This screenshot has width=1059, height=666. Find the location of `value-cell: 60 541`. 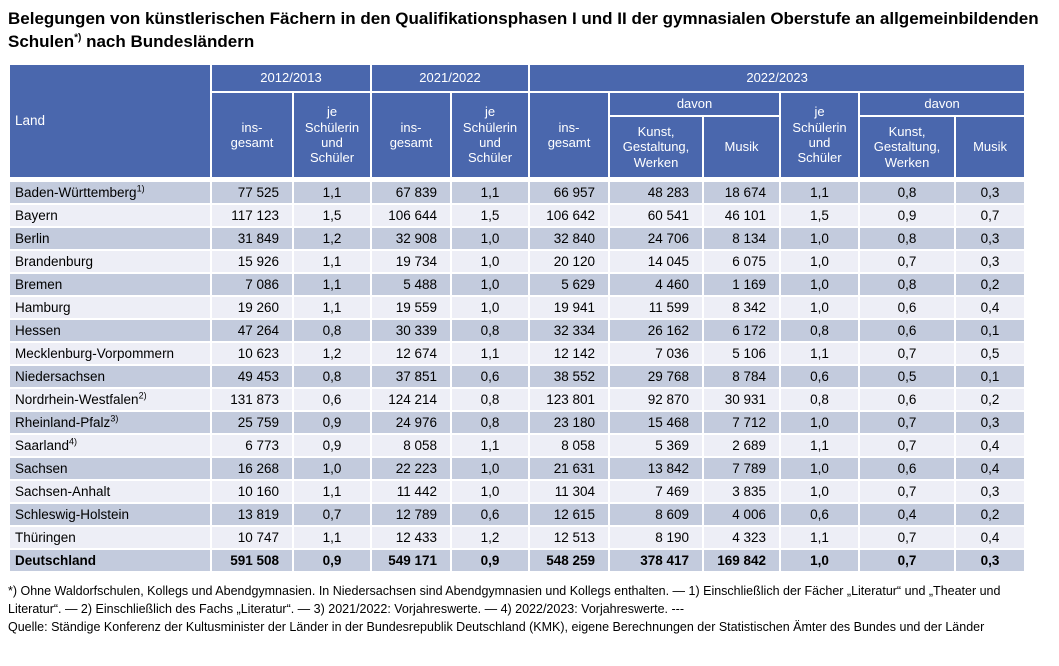

value-cell: 60 541 is located at coordinates (656, 215).